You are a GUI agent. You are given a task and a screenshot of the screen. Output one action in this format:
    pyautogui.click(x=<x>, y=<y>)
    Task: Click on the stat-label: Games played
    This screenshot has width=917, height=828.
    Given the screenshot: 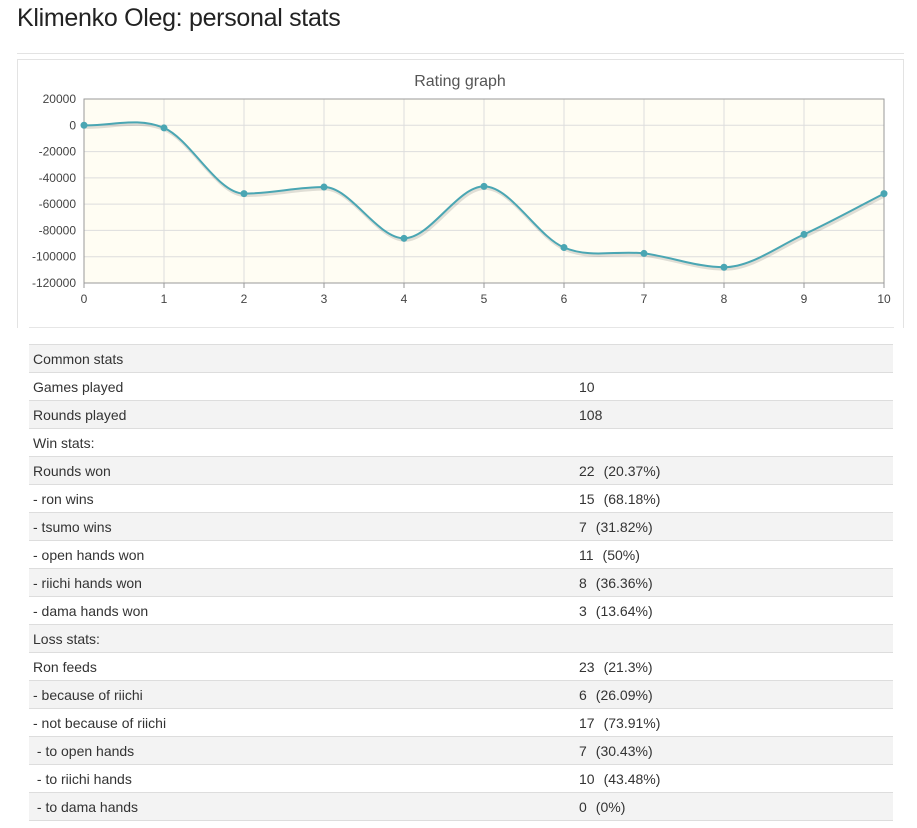 What is the action you would take?
    pyautogui.click(x=302, y=386)
    